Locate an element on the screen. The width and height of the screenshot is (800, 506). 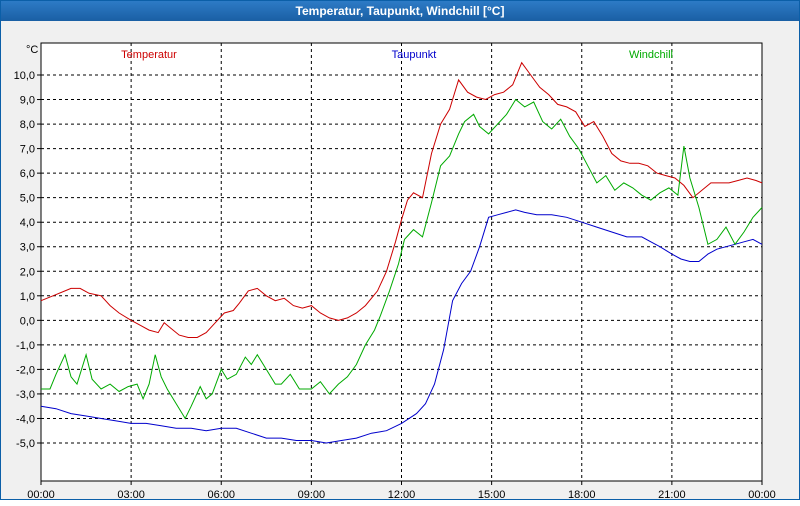
x-tick-time-label: 06:00 is located at coordinates (221, 495).